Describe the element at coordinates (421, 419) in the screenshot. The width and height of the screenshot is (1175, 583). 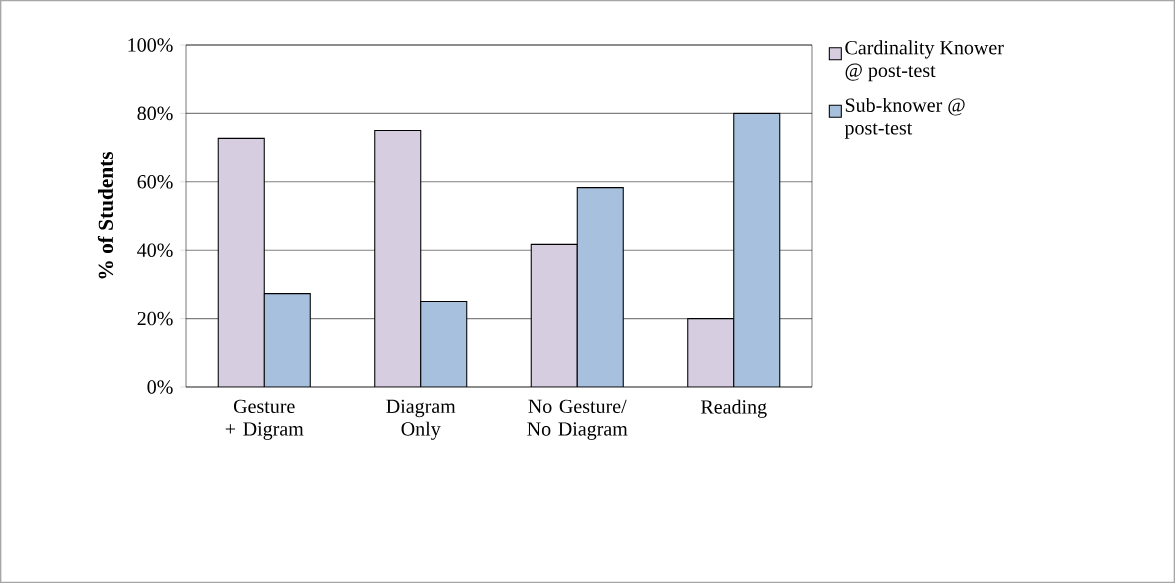
I see `x-tick-label: Diagram Only` at that location.